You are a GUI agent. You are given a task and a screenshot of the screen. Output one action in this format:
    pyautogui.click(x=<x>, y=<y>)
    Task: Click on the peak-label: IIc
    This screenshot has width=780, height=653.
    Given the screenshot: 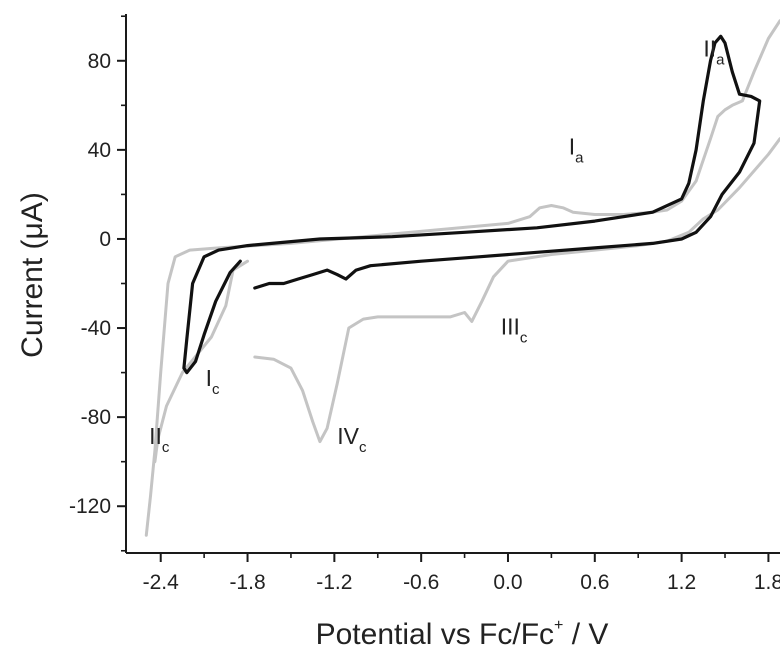 What is the action you would take?
    pyautogui.click(x=159, y=439)
    